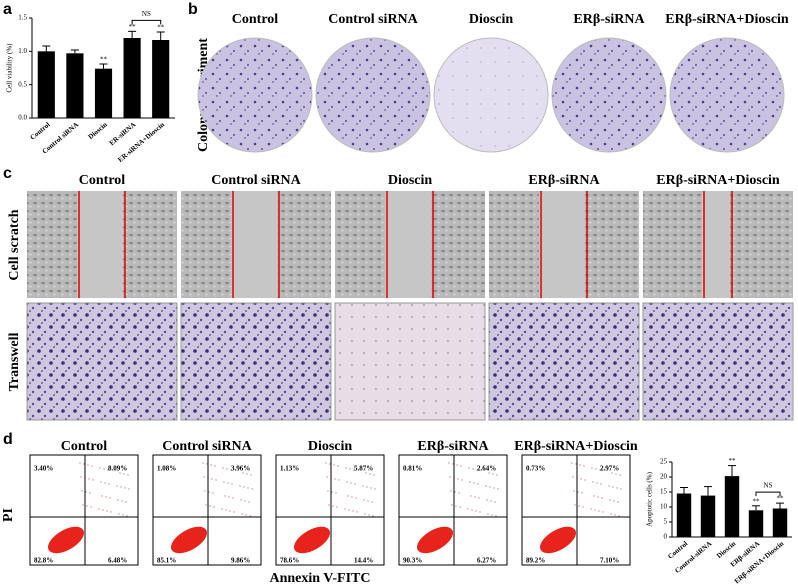 Image resolution: width=798 pixels, height=587 pixels. Describe the element at coordinates (166, 561) in the screenshot. I see `quadrant-value: 85.1%` at that location.